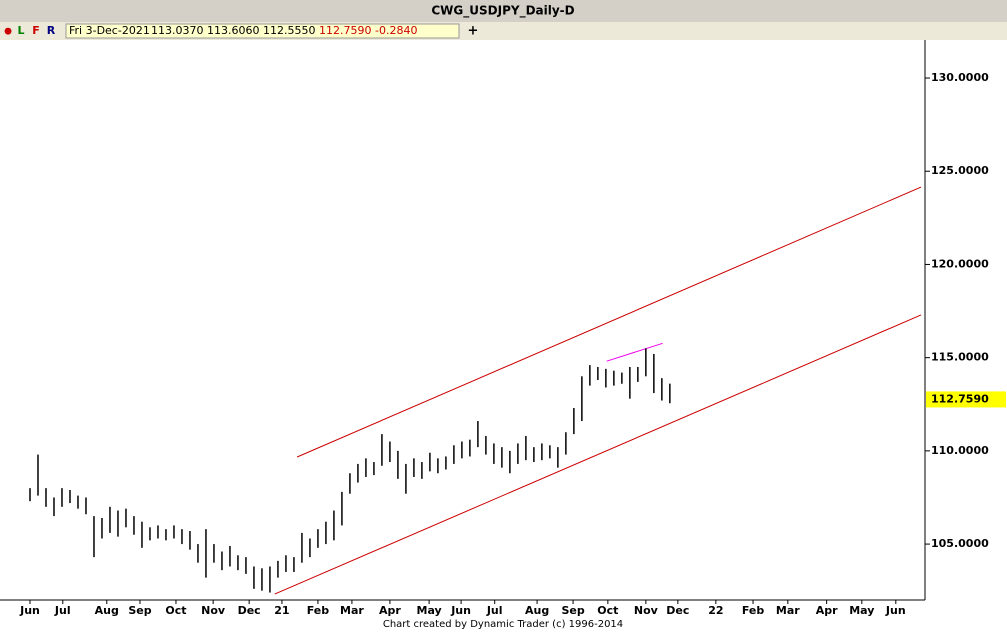 The height and width of the screenshot is (636, 1007). What do you see at coordinates (634, 352) in the screenshot?
I see `trendline` at bounding box center [634, 352].